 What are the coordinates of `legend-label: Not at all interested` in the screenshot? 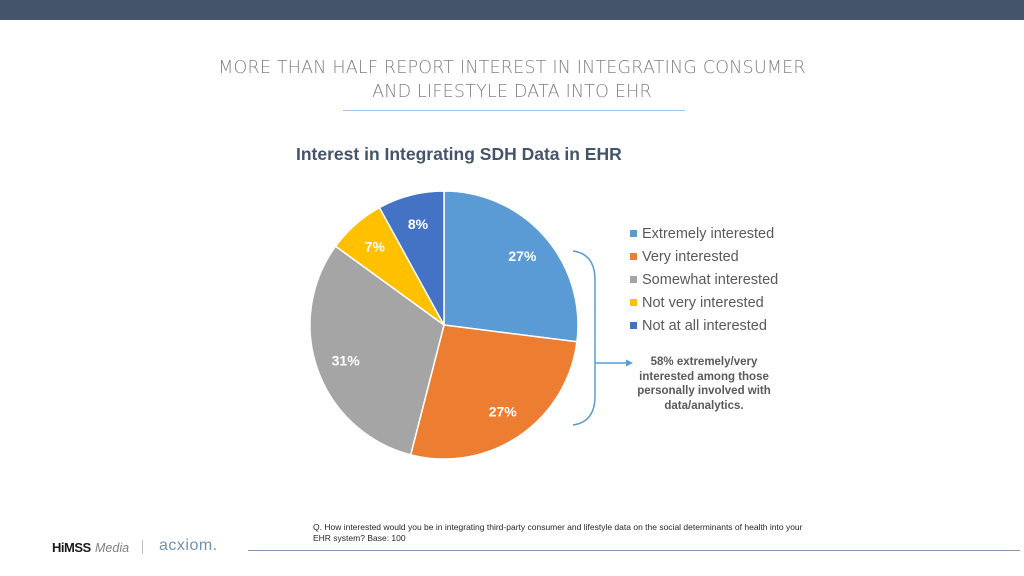 It's located at (704, 325).